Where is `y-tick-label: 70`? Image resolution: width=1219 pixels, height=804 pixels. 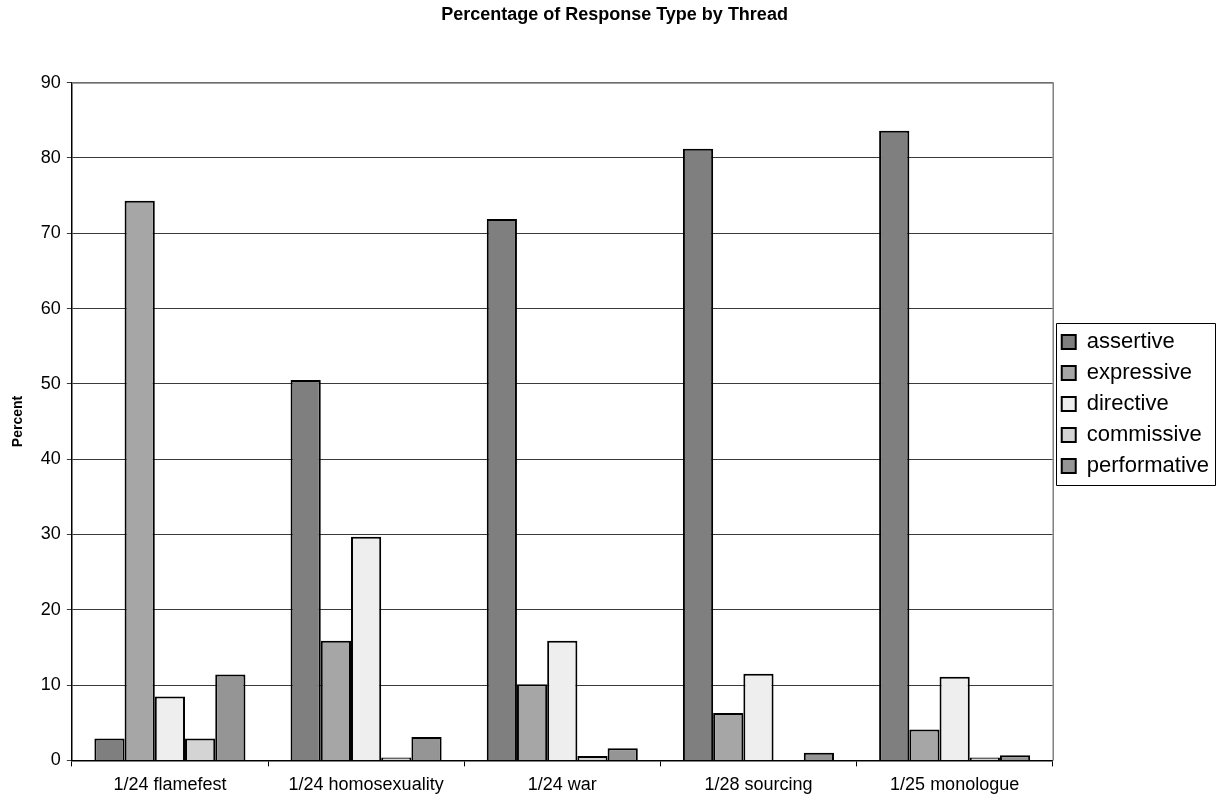 y-tick-label: 70 is located at coordinates (50, 232).